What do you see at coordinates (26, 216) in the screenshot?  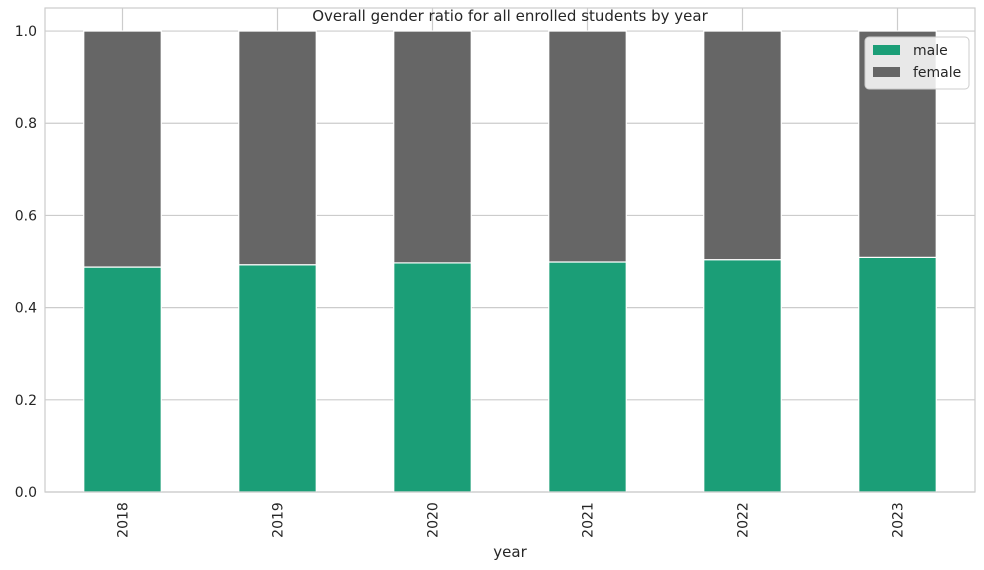 I see `y-tick-label: 0.6` at bounding box center [26, 216].